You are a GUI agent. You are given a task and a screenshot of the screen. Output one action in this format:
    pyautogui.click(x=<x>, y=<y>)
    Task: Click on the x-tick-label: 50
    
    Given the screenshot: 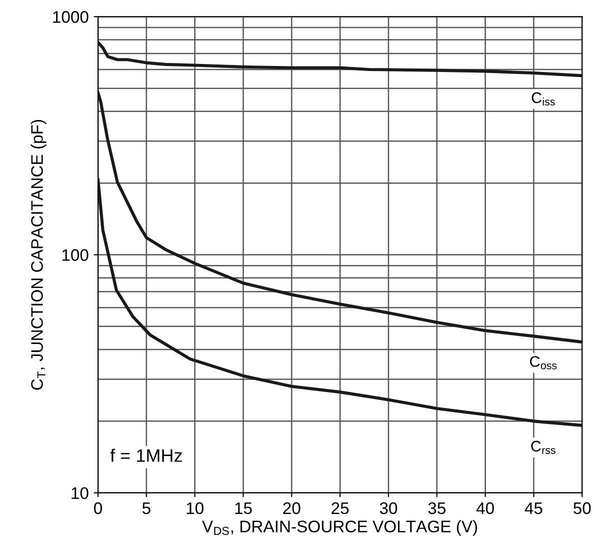 What is the action you would take?
    pyautogui.click(x=582, y=508)
    